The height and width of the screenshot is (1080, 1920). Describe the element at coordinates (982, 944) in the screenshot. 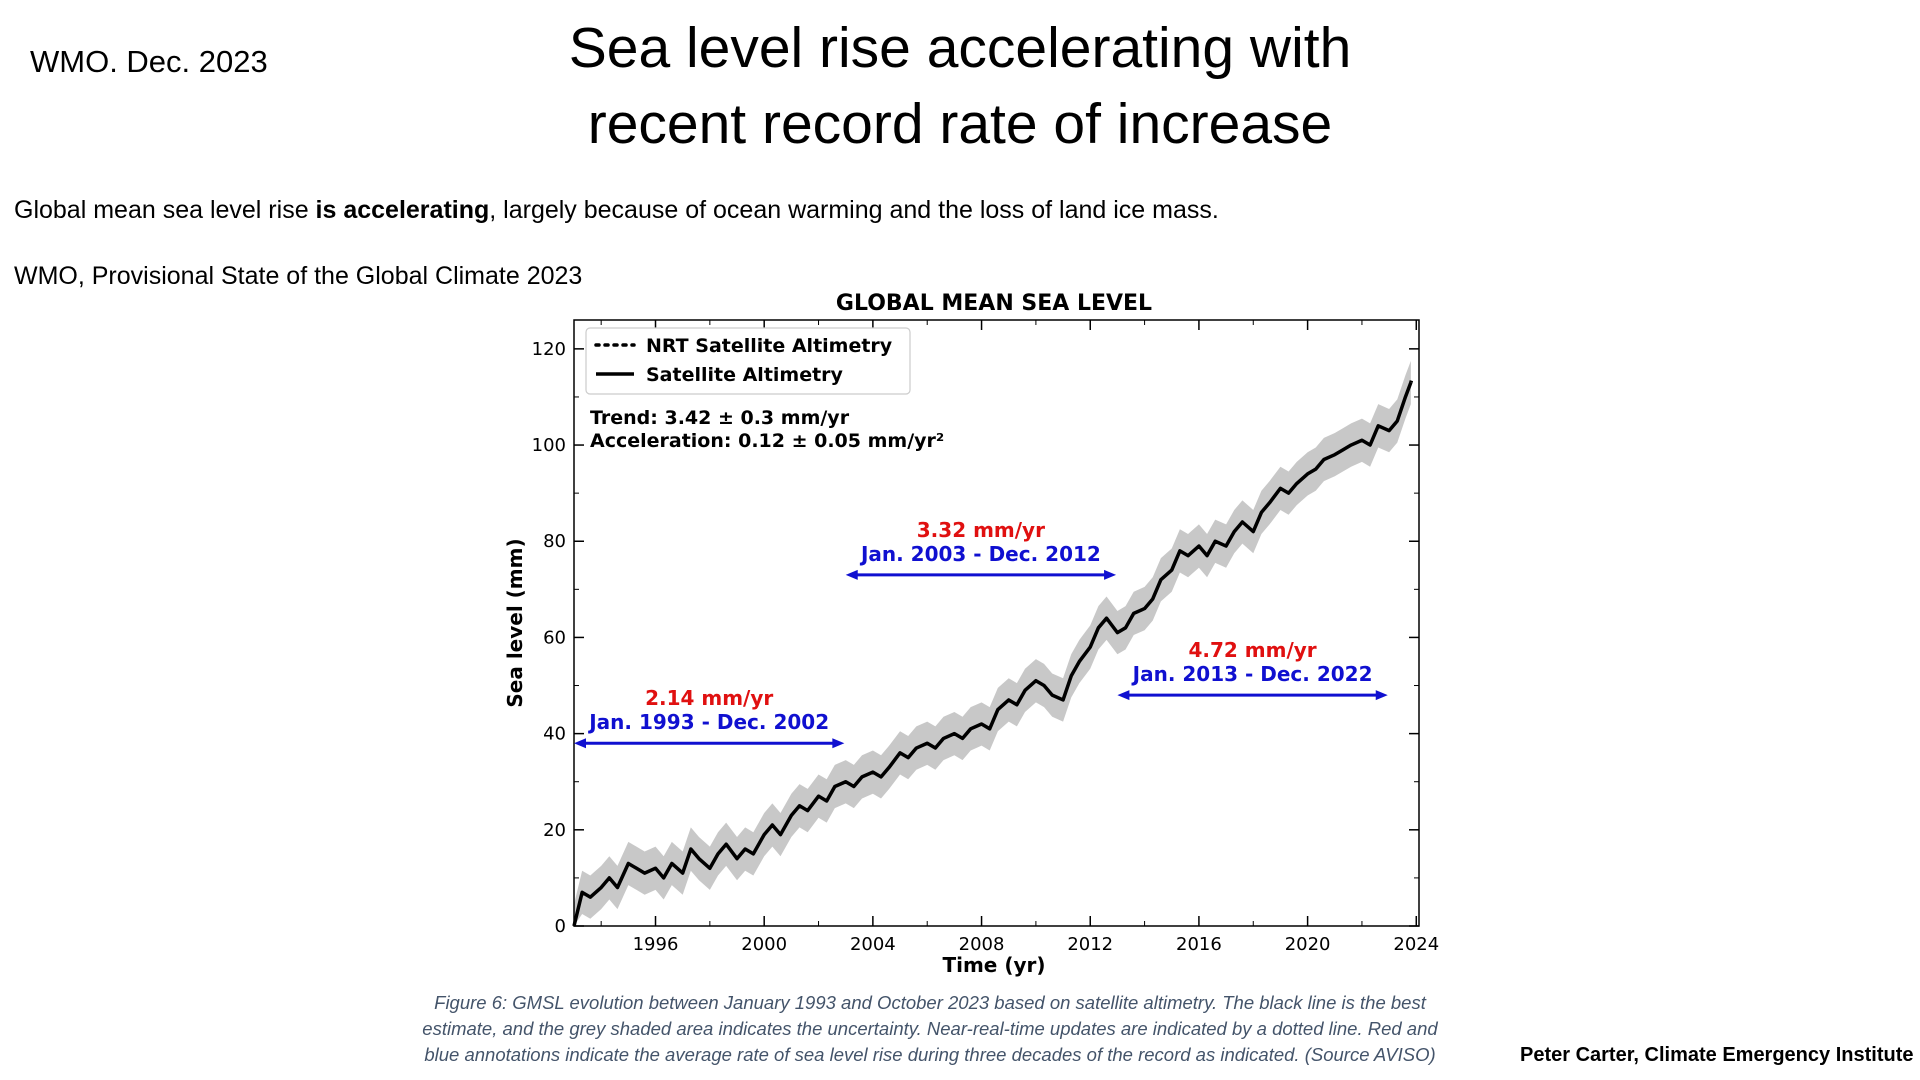

I see `x-tick-label: 2008` at that location.